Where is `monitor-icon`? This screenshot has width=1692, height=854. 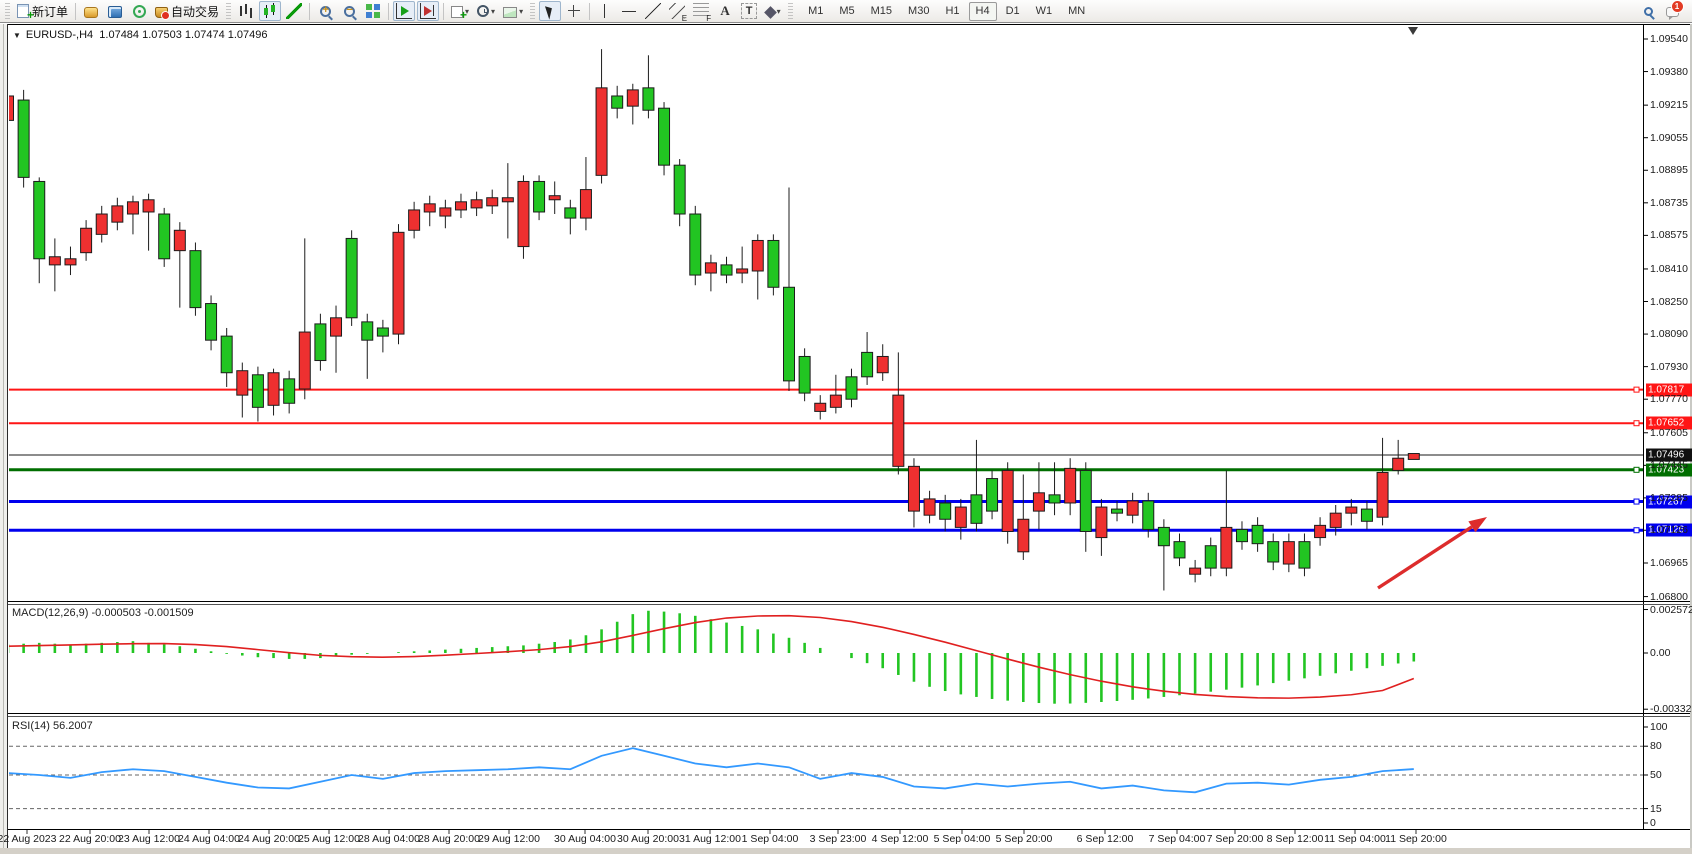 monitor-icon is located at coordinates (115, 11).